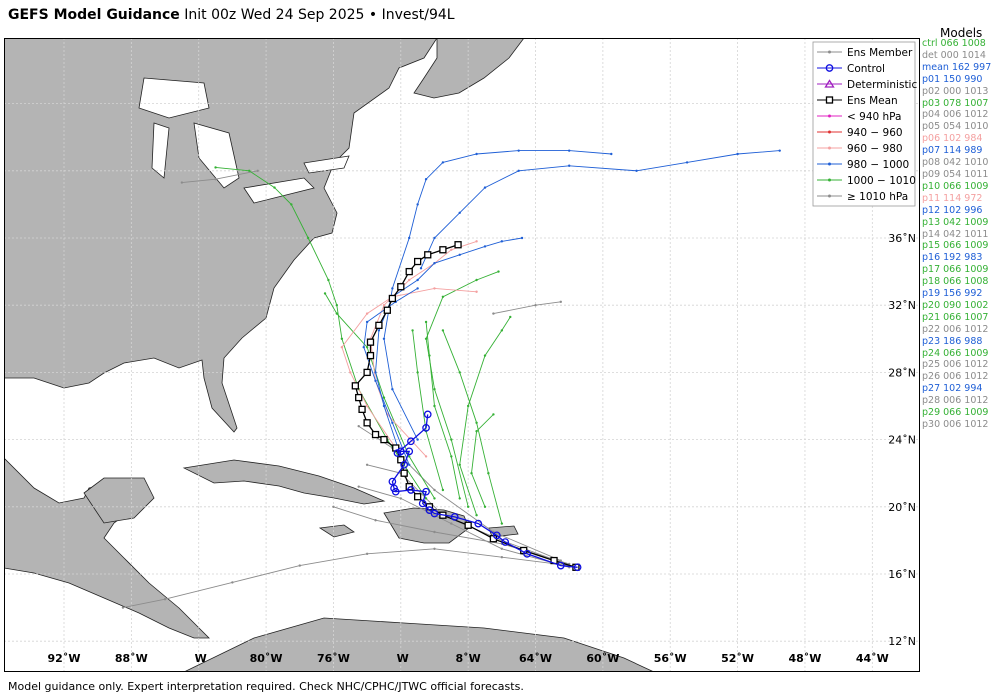  I want to click on model-entry: p23 186 988, so click(952, 341).